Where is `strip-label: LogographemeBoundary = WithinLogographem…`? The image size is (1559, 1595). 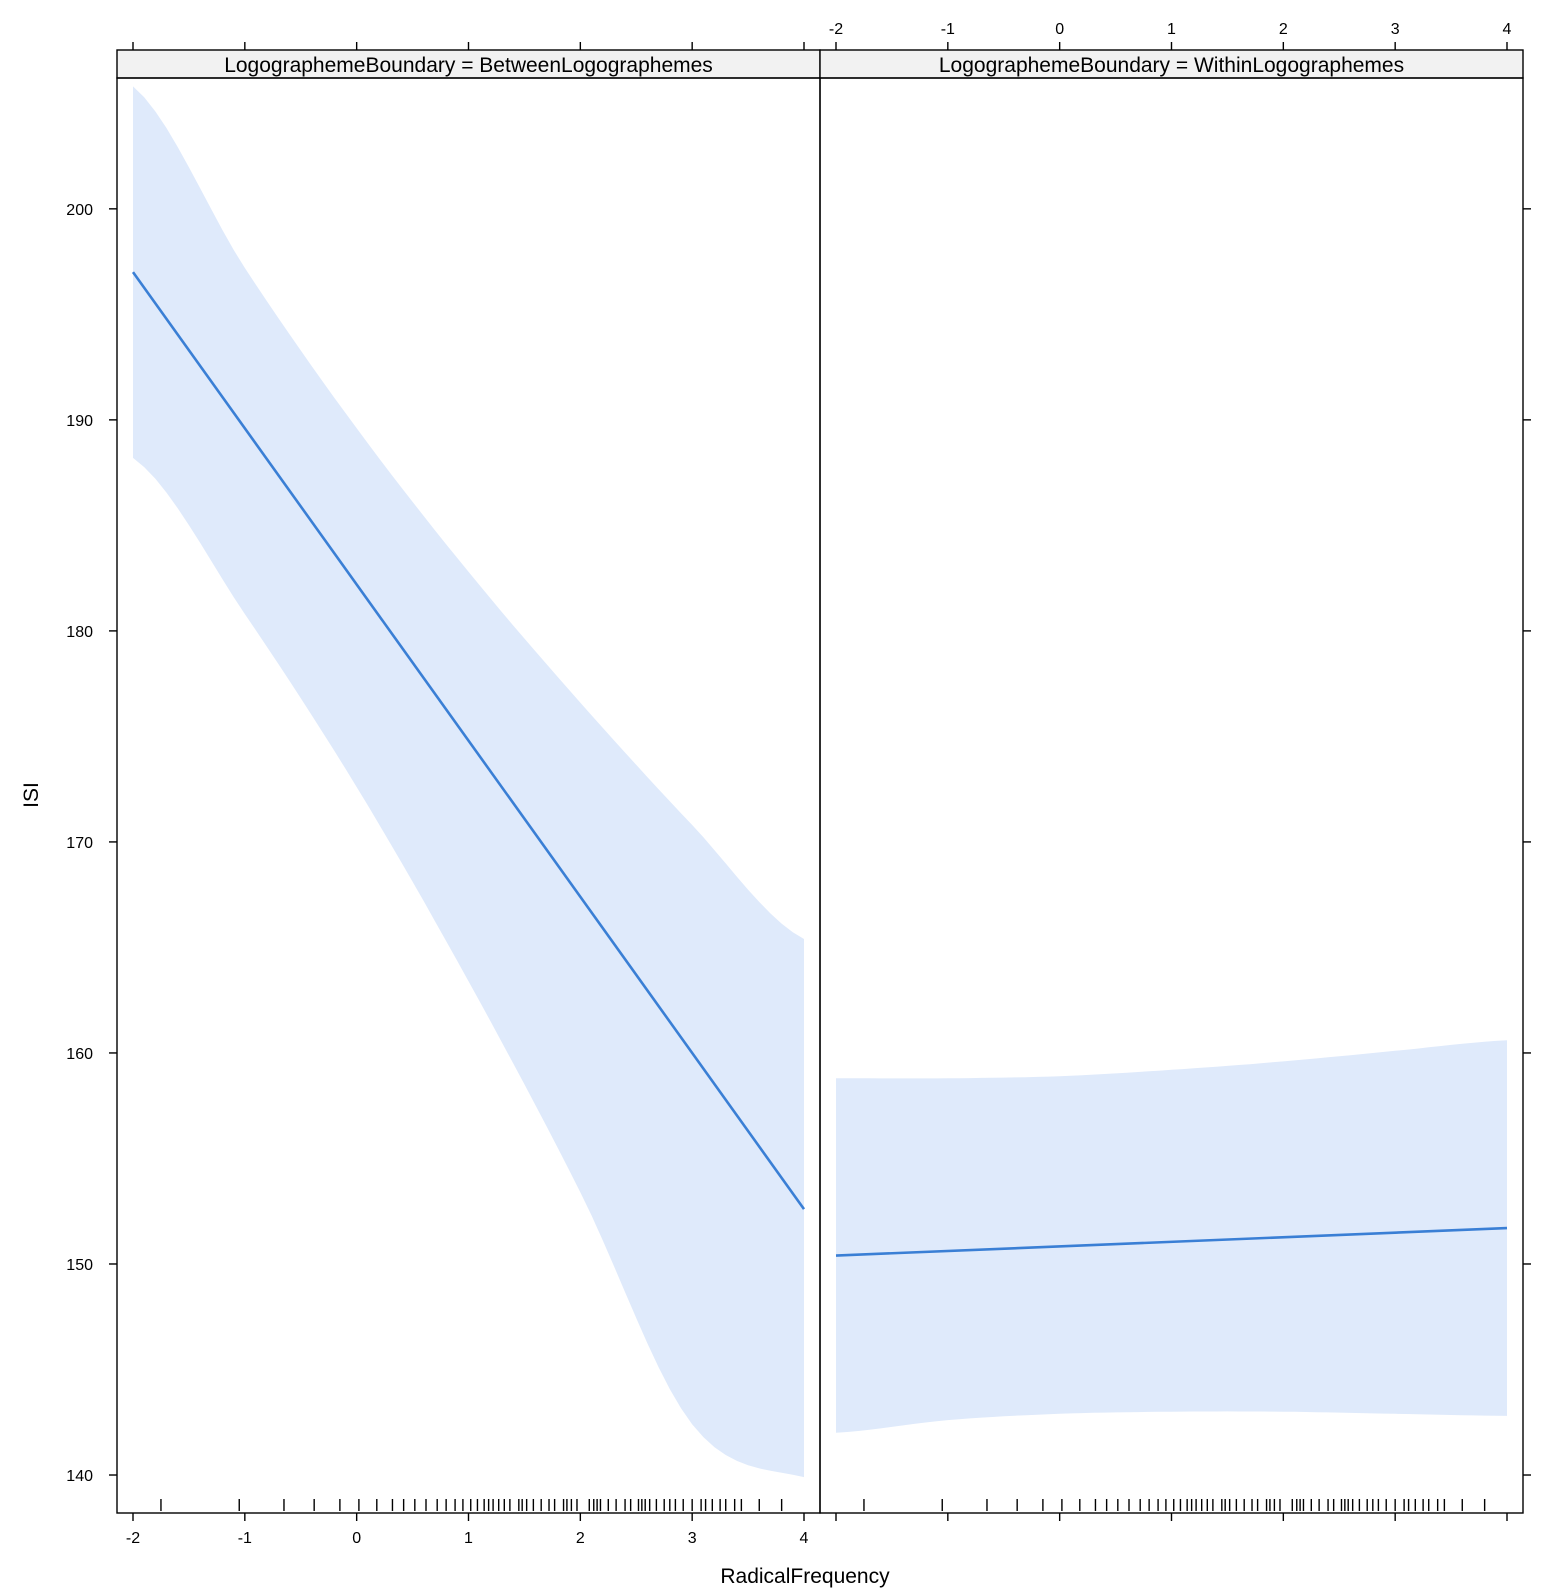
strip-label: LogographemeBoundary = WithinLogographem… is located at coordinates (1171, 65).